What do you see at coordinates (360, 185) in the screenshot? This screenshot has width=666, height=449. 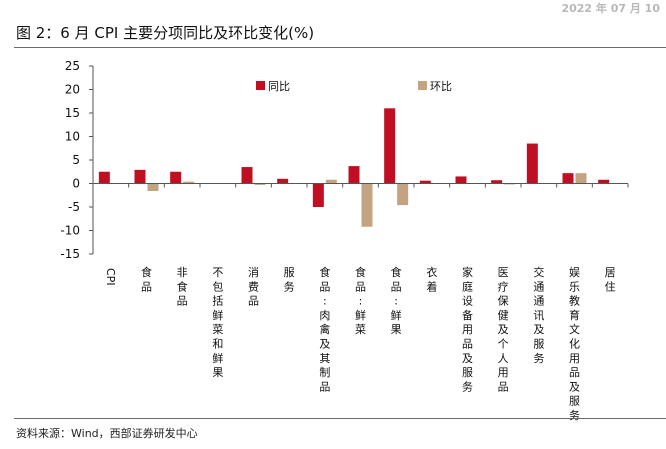 I see `x-axis` at bounding box center [360, 185].